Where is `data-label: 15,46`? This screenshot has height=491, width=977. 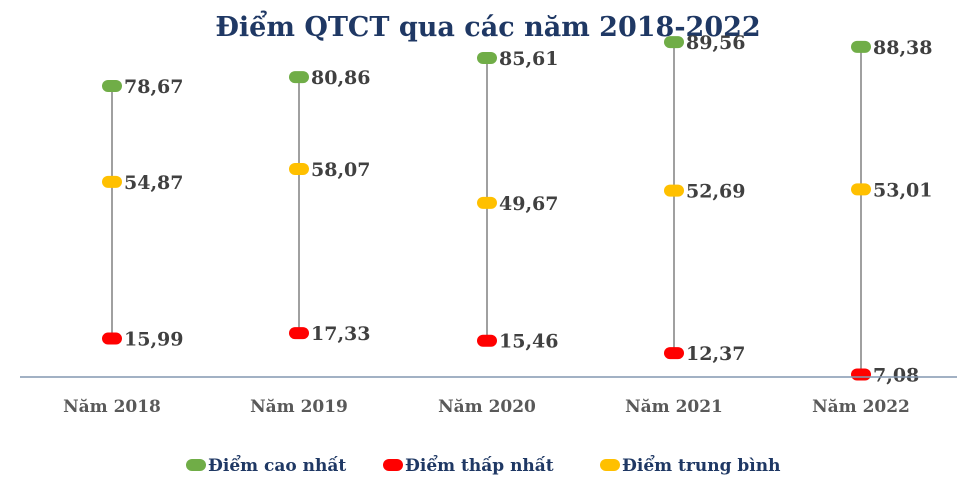
data-label: 15,46 is located at coordinates (529, 342).